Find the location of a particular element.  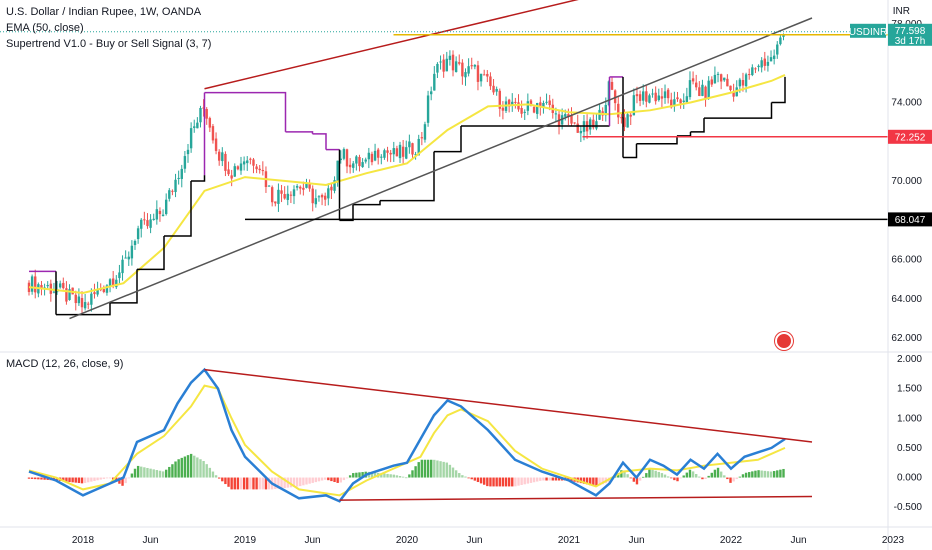

supertrend-line is located at coordinates (630, 151).